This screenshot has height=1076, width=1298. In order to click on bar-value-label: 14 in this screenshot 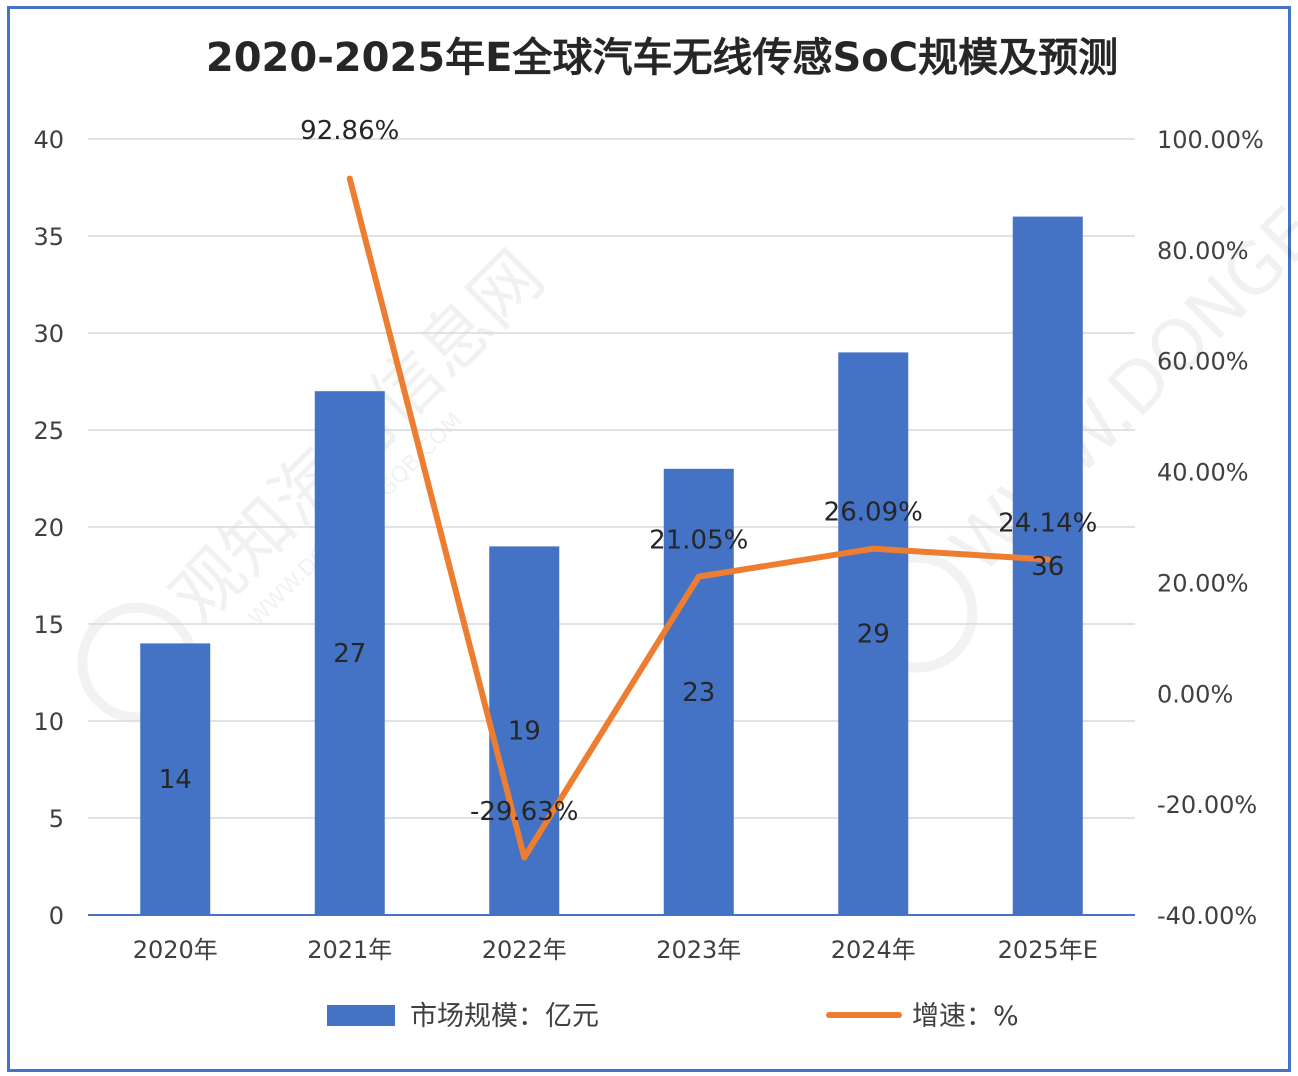, I will do `click(175, 780)`.